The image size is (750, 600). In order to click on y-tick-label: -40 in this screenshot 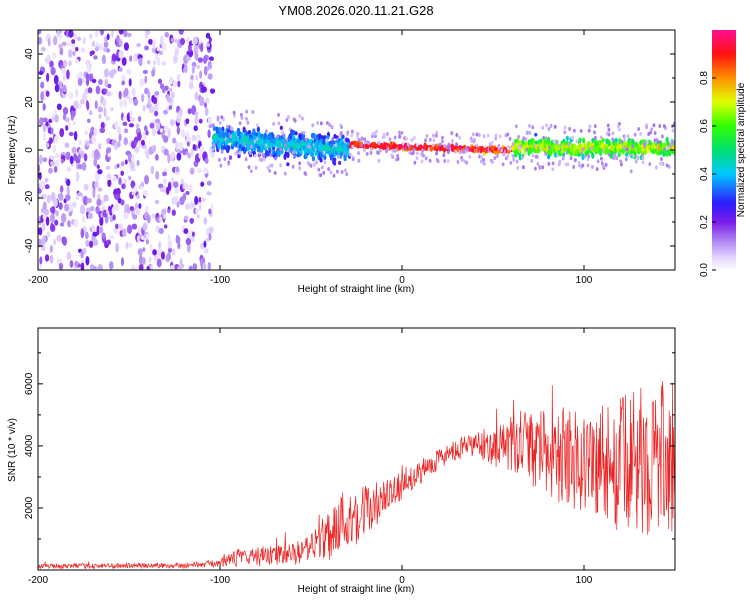, I will do `click(29, 245)`.